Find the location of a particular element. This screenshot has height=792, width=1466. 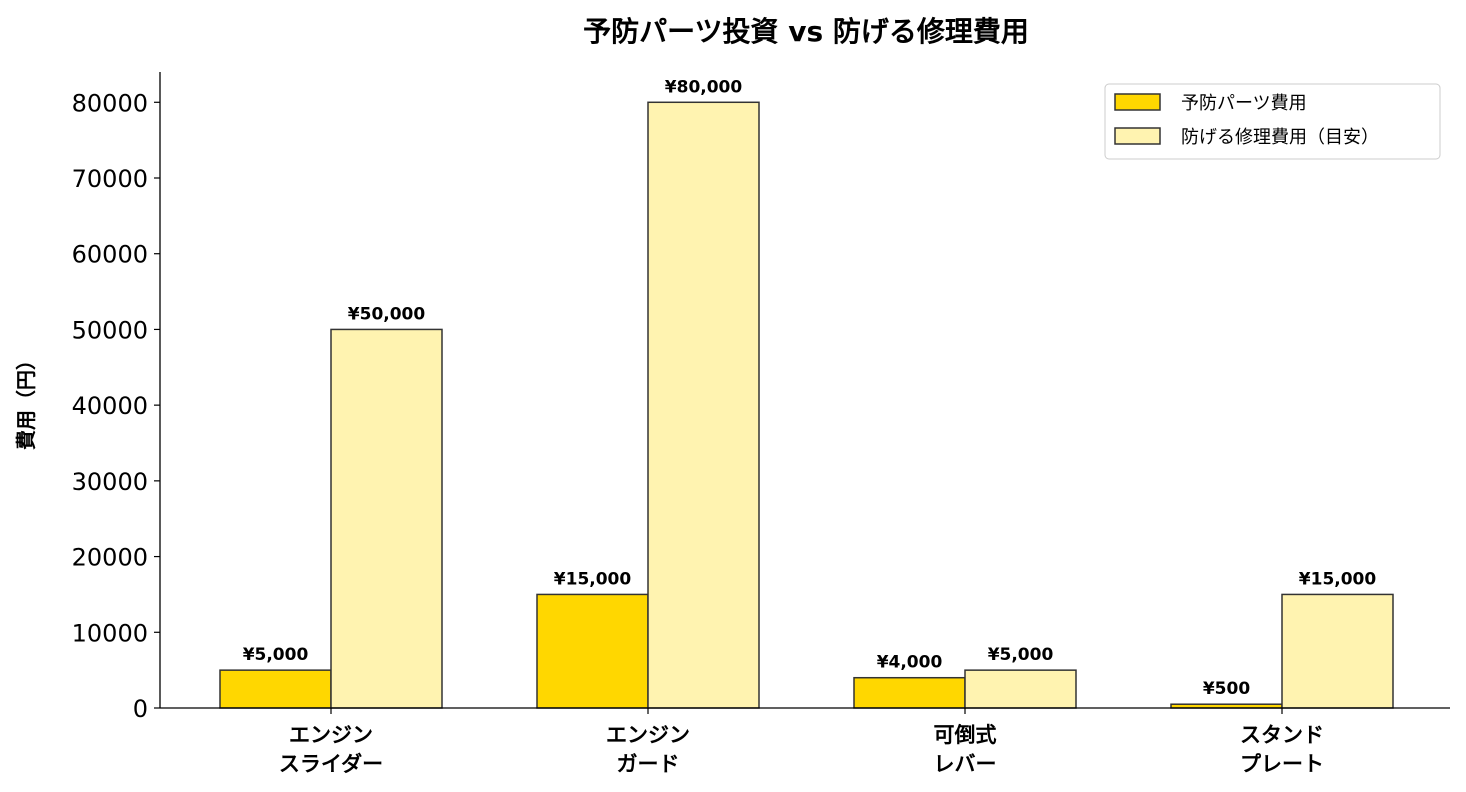

legend-label: 防げる修理費用（目安） is located at coordinates (1280, 137).